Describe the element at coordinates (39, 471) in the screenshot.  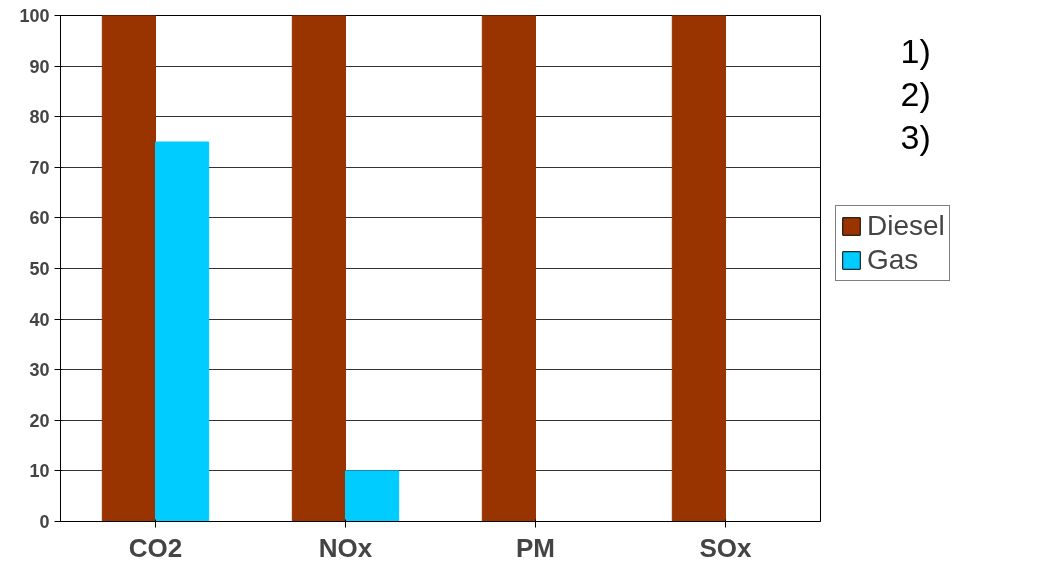
I see `y-tick-label: 10` at that location.